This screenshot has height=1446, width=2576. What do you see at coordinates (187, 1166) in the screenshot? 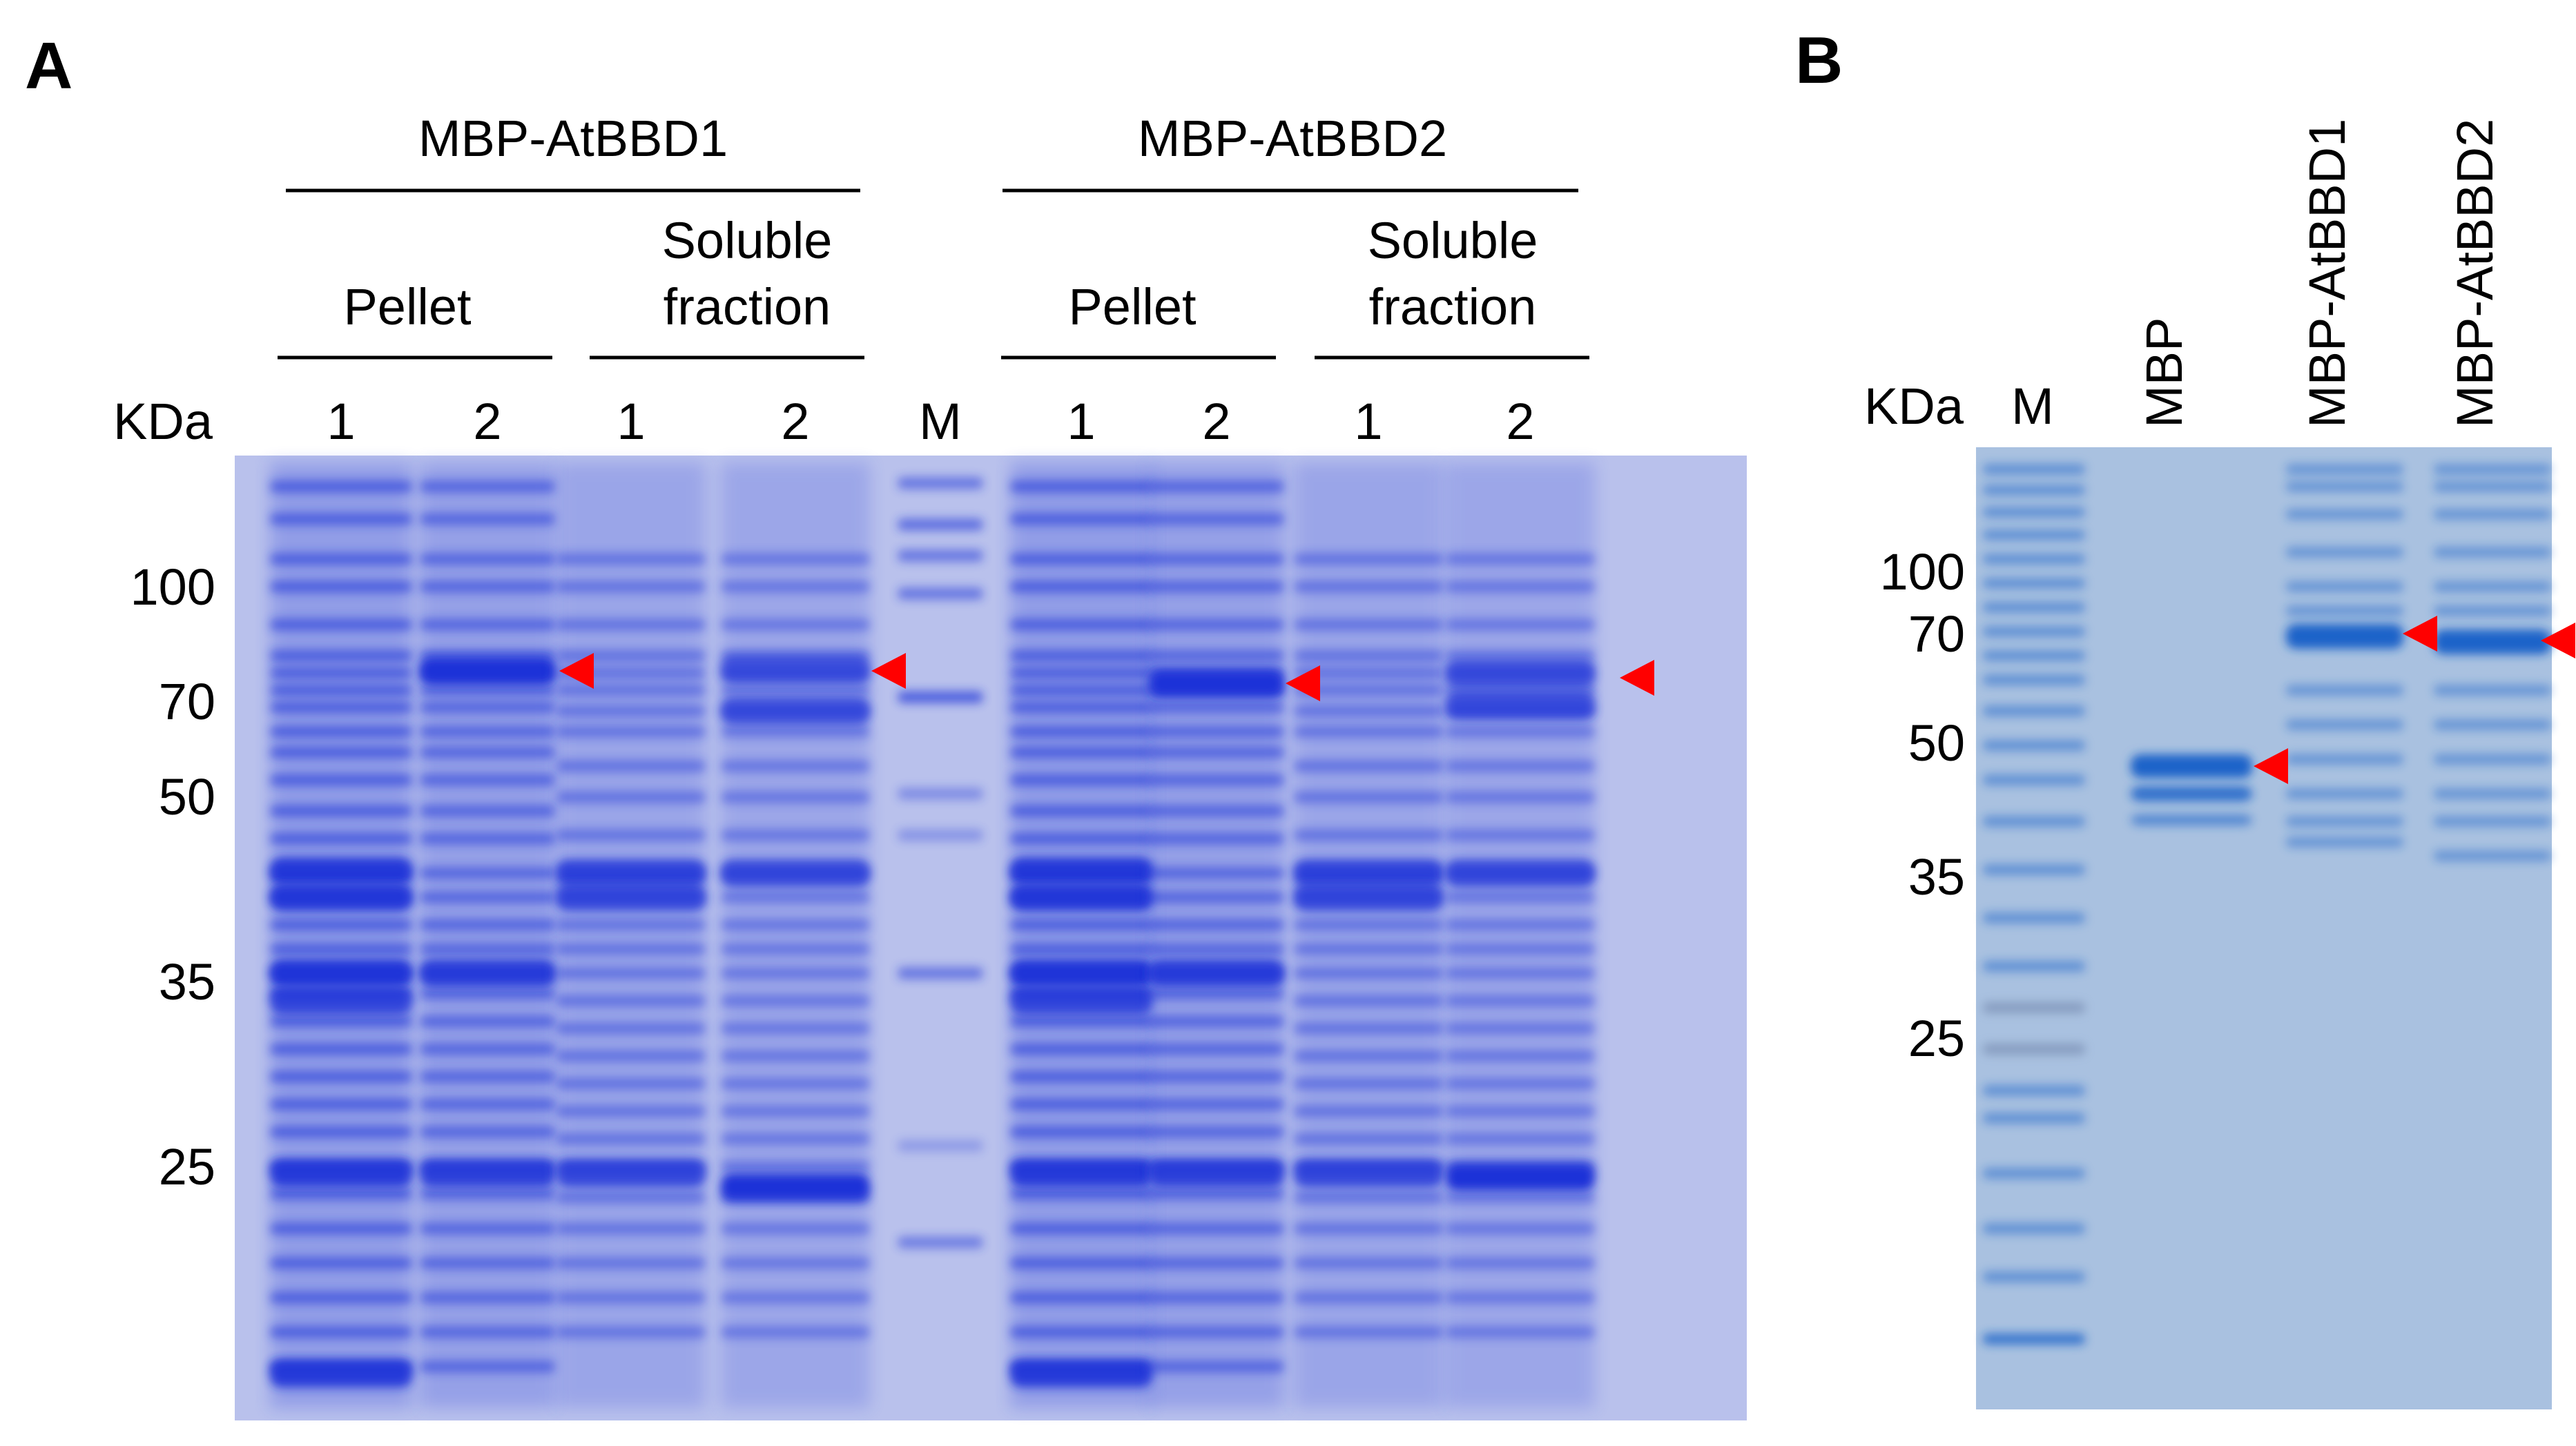
I see `mw-marker-a-25: 25` at bounding box center [187, 1166].